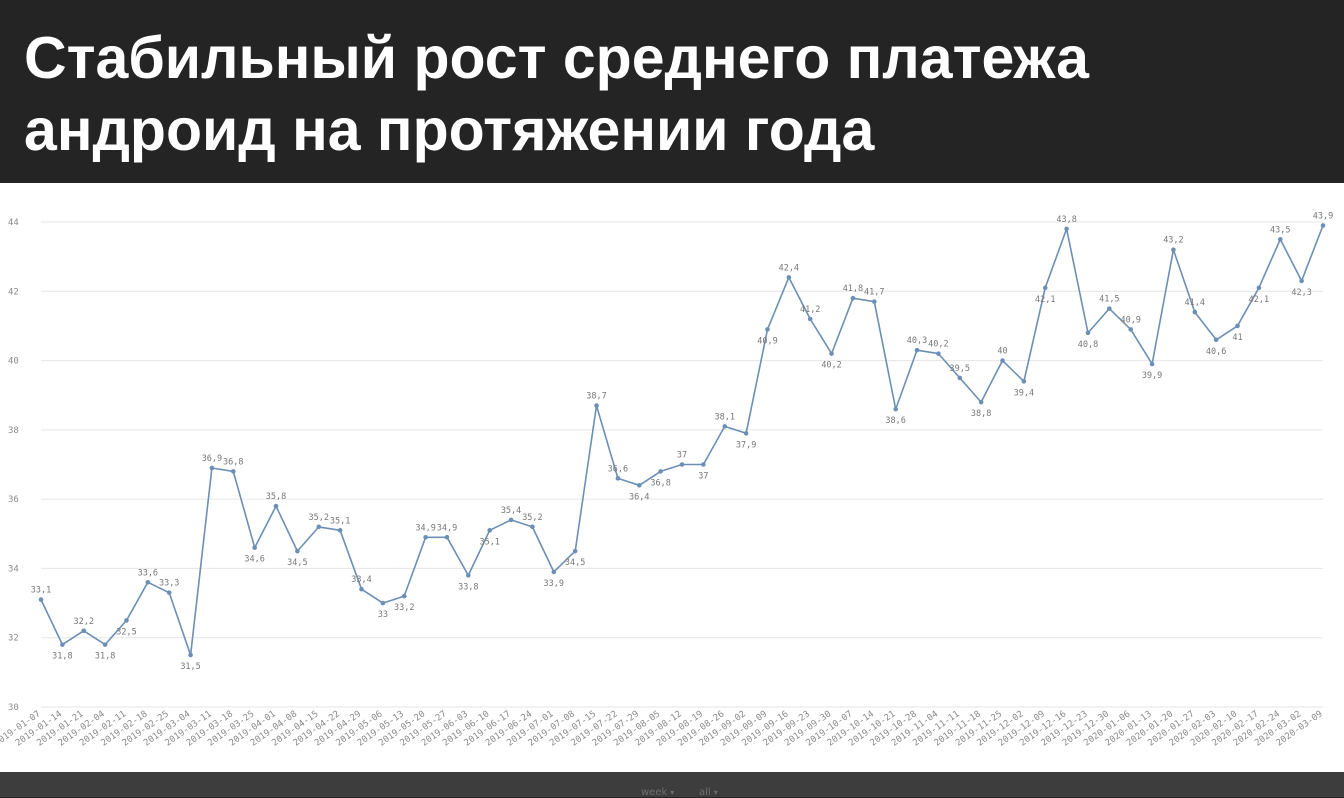  I want to click on data-label: 36,8, so click(233, 462).